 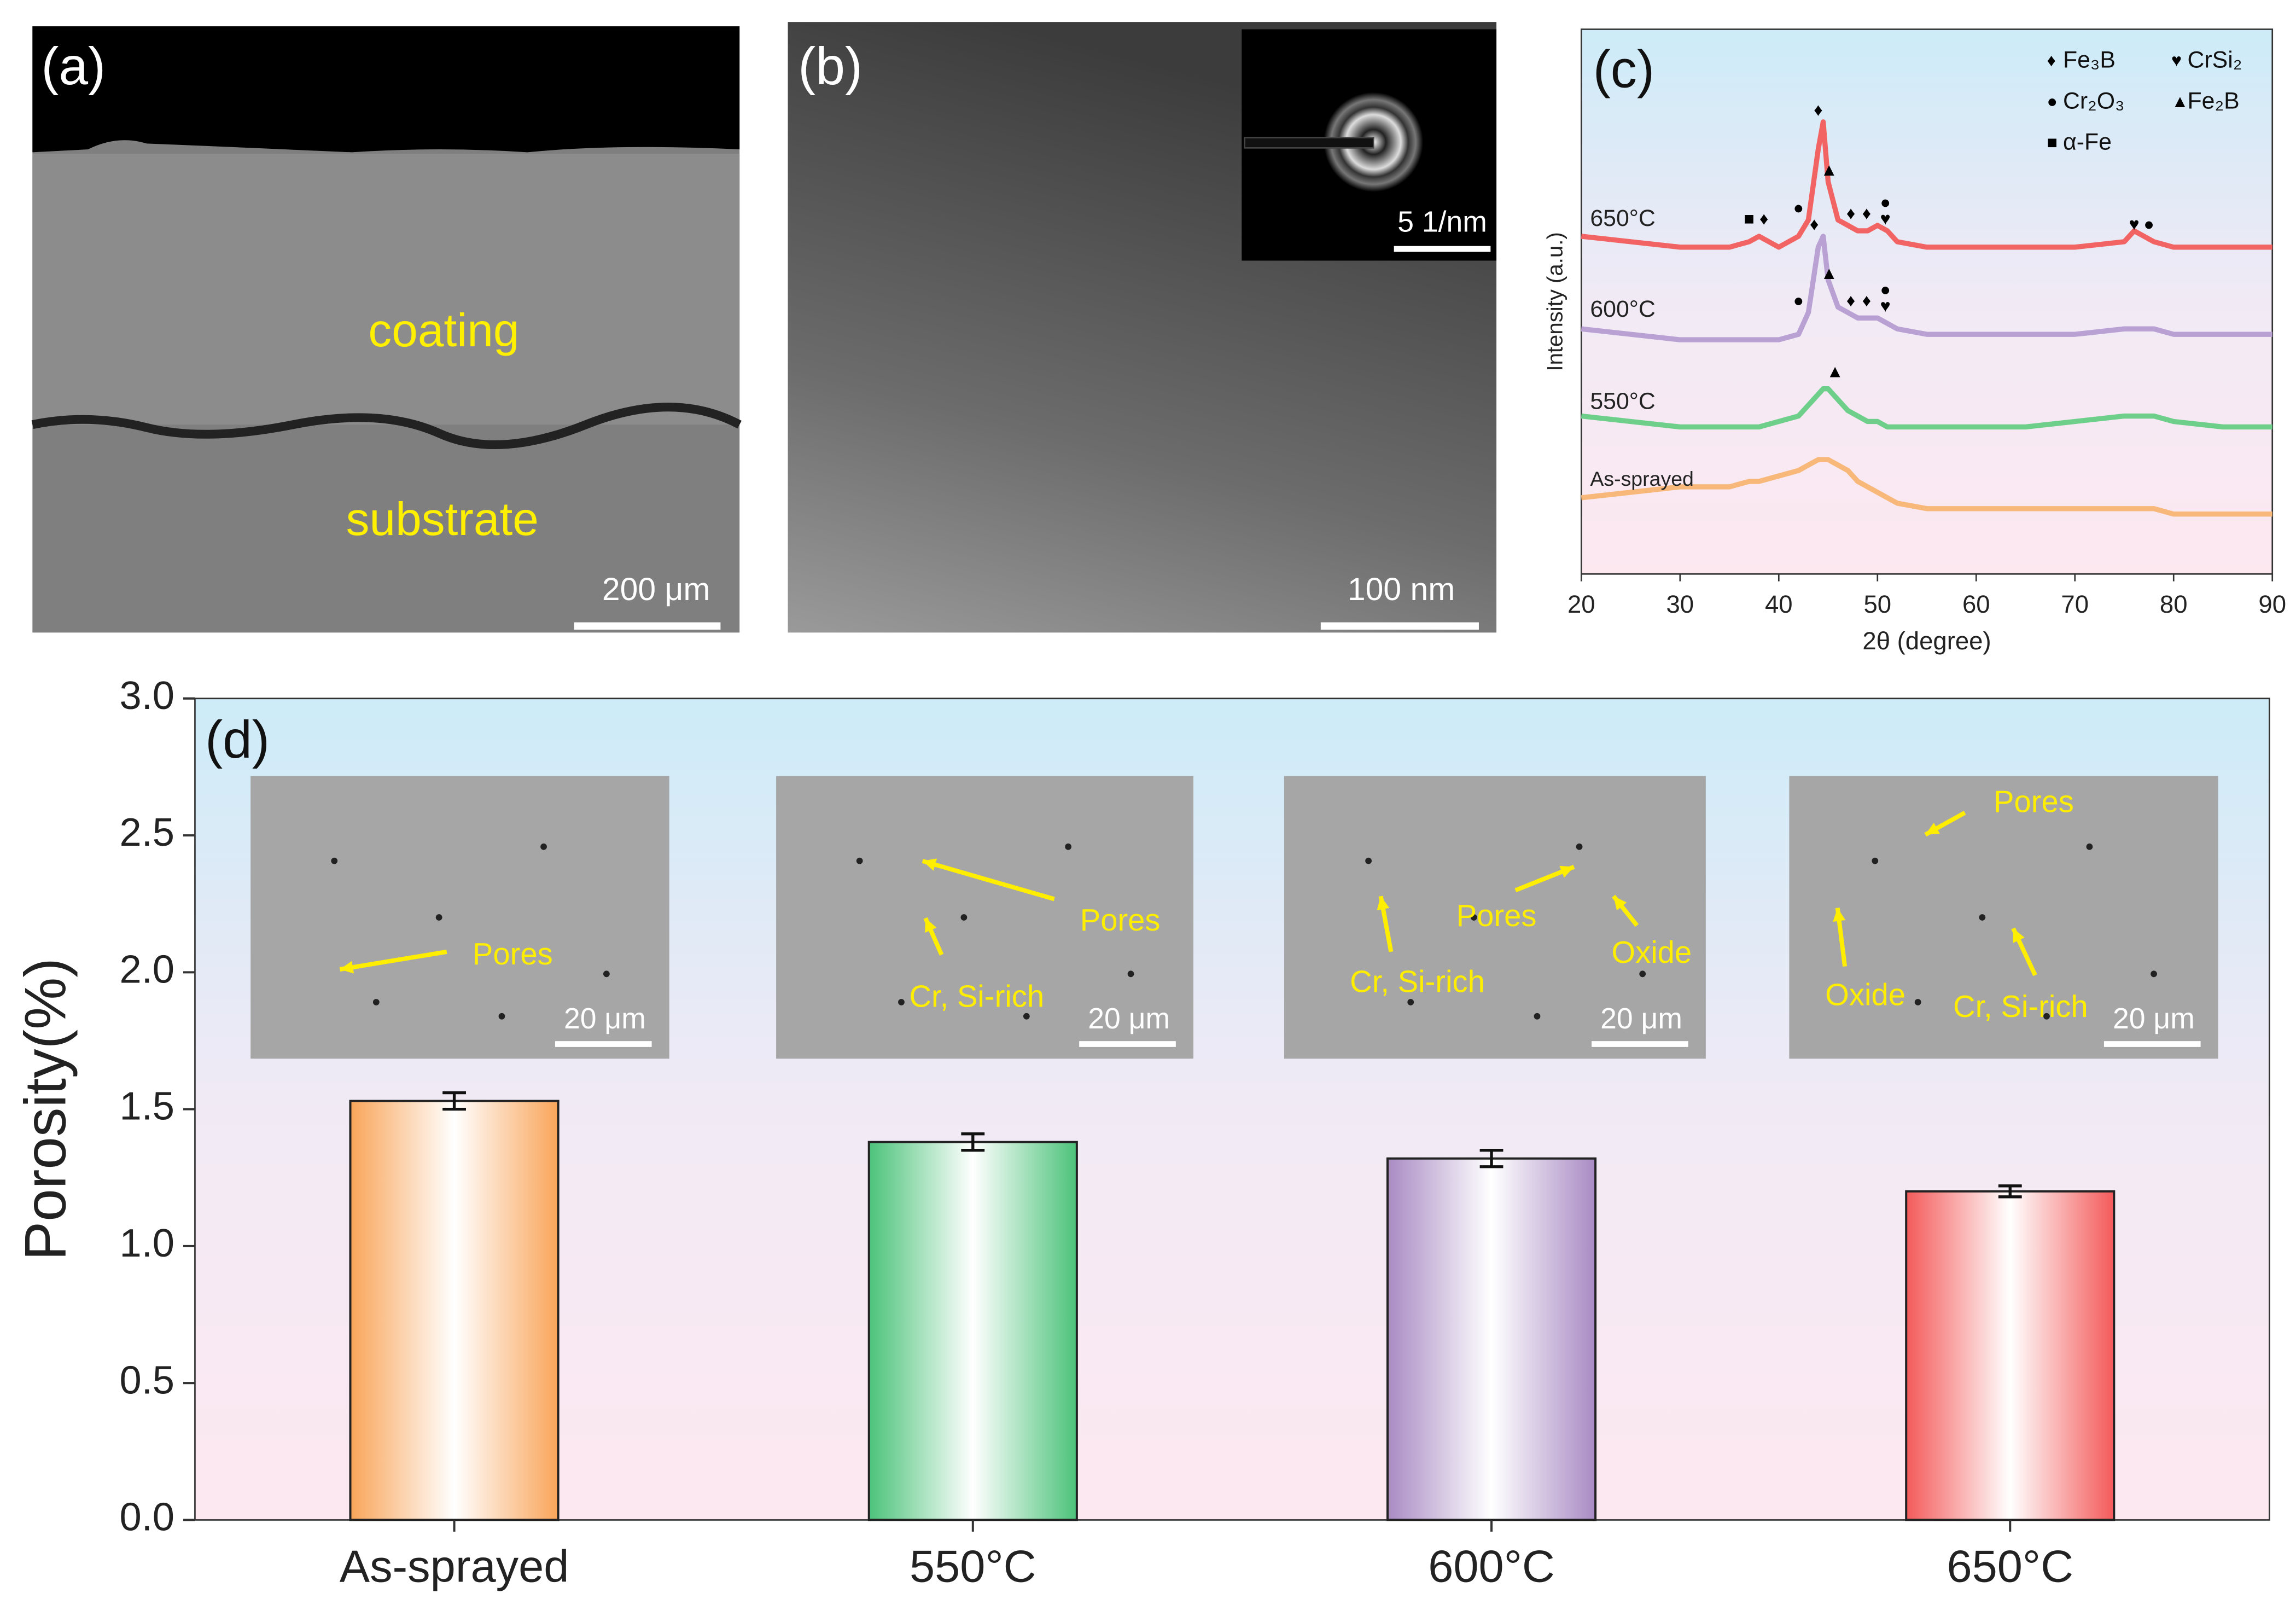 What do you see at coordinates (2051, 60) in the screenshot?
I see `legend-symbol: ♦` at bounding box center [2051, 60].